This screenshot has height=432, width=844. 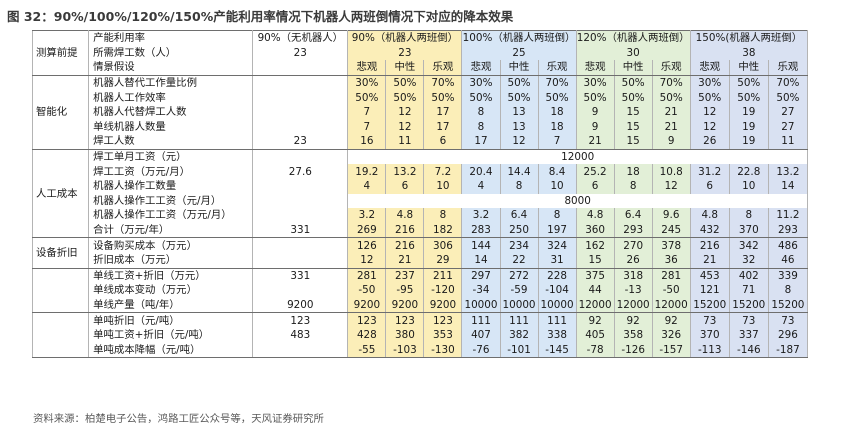 What do you see at coordinates (421, 112) in the screenshot?
I see `table-row: 机器人代替焊工人数 7 12 17 8 13 18 9 15 21 12 19 27` at bounding box center [421, 112].